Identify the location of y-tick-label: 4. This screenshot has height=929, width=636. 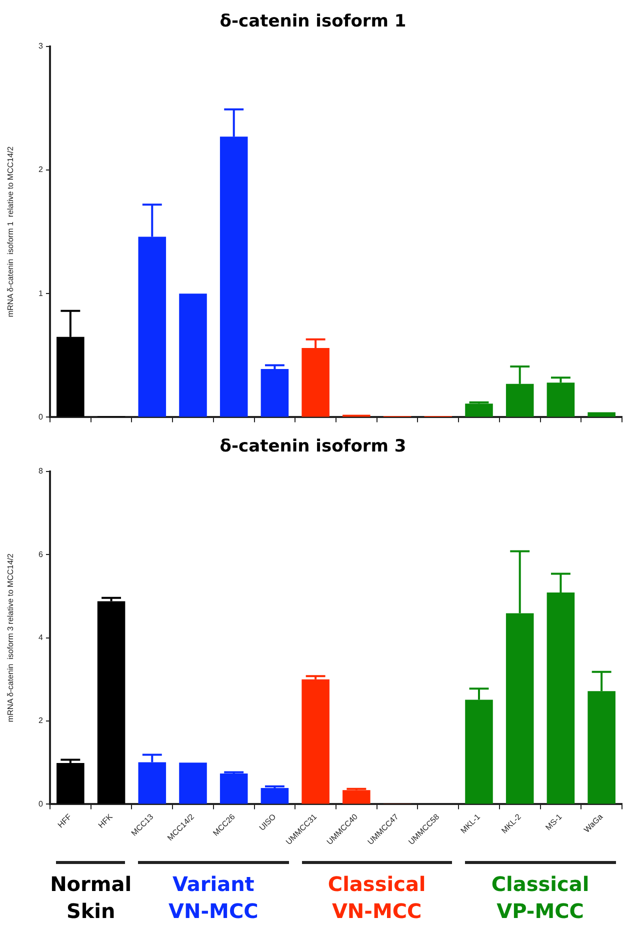
(41, 637).